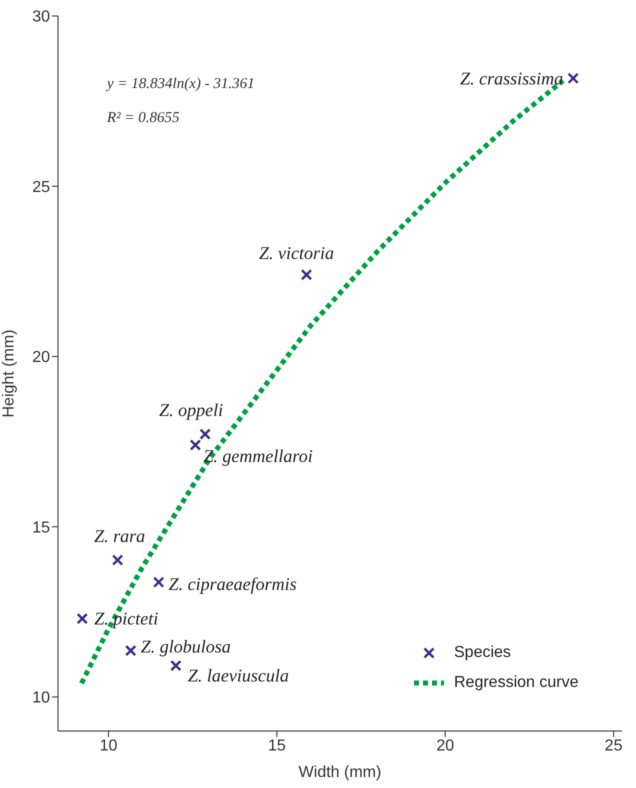  I want to click on y-axis-title: Height (mm), so click(9, 373).